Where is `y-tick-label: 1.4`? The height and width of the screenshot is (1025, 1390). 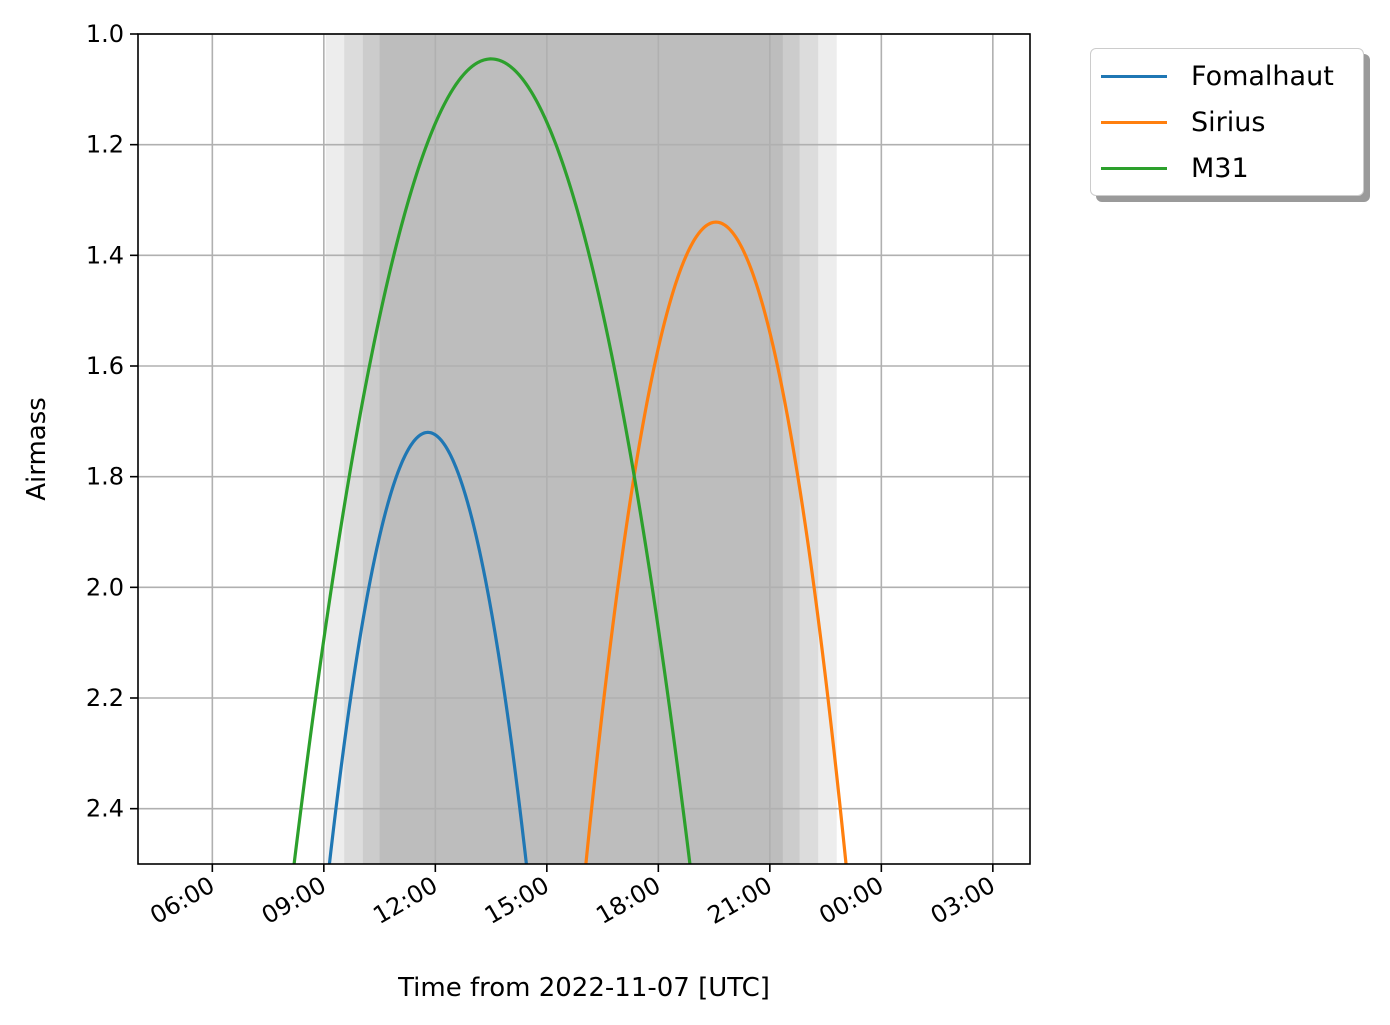 y-tick-label: 1.4 is located at coordinates (105, 255).